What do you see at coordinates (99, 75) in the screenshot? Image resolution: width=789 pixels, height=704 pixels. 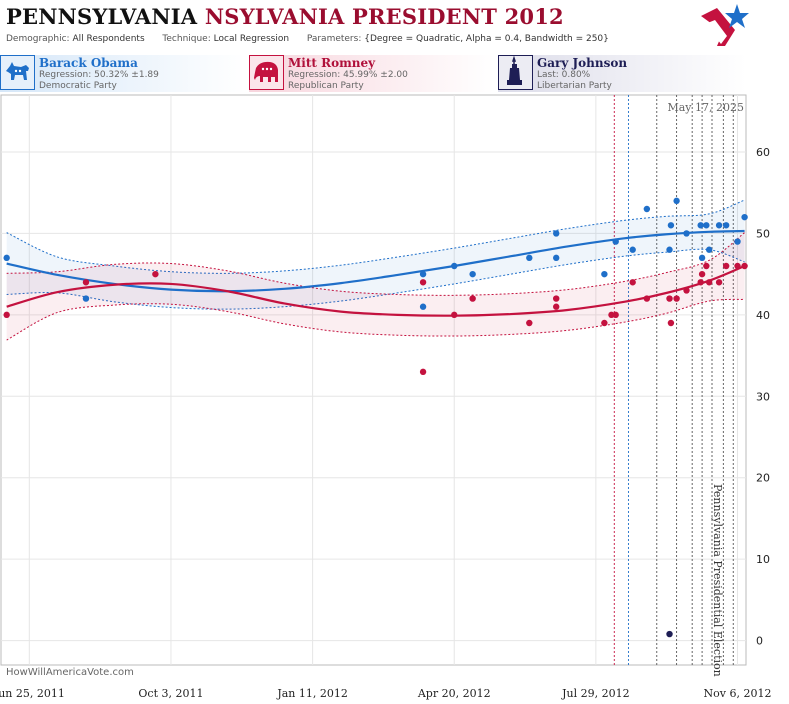 I see `candidate-regression: Regression: 50.32% ±1.89` at bounding box center [99, 75].